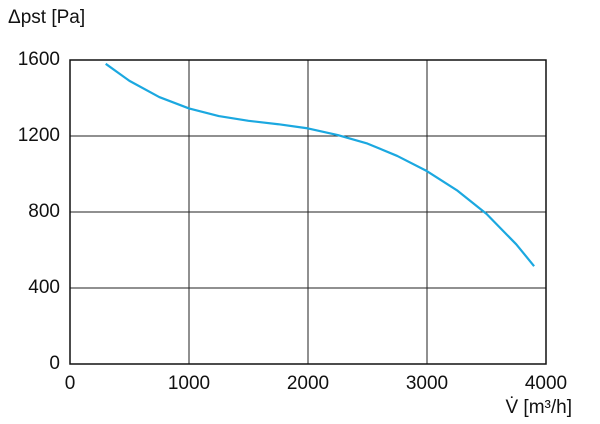 This screenshot has width=600, height=424. Describe the element at coordinates (427, 383) in the screenshot. I see `x-tick-label: 3000` at that location.